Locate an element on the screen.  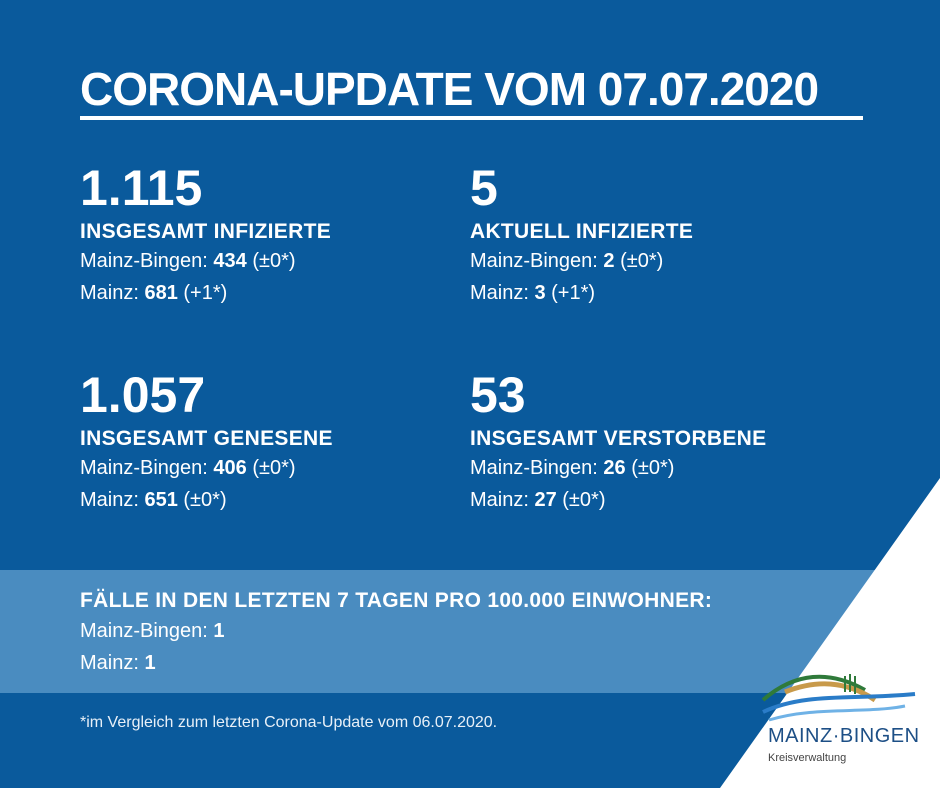
stat-line-mainz-bingen: Mainz-Bingen: 26 (±0*) is located at coordinates (572, 468).